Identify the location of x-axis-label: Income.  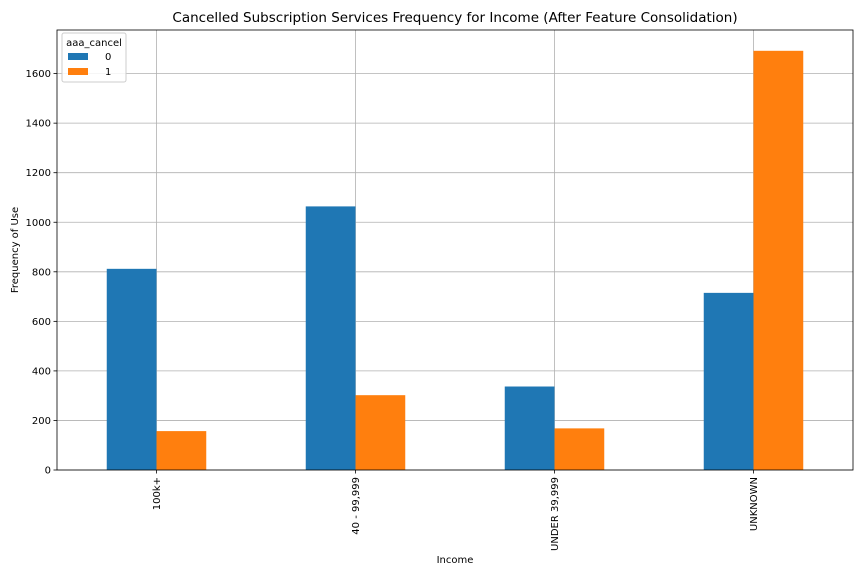
(455, 560).